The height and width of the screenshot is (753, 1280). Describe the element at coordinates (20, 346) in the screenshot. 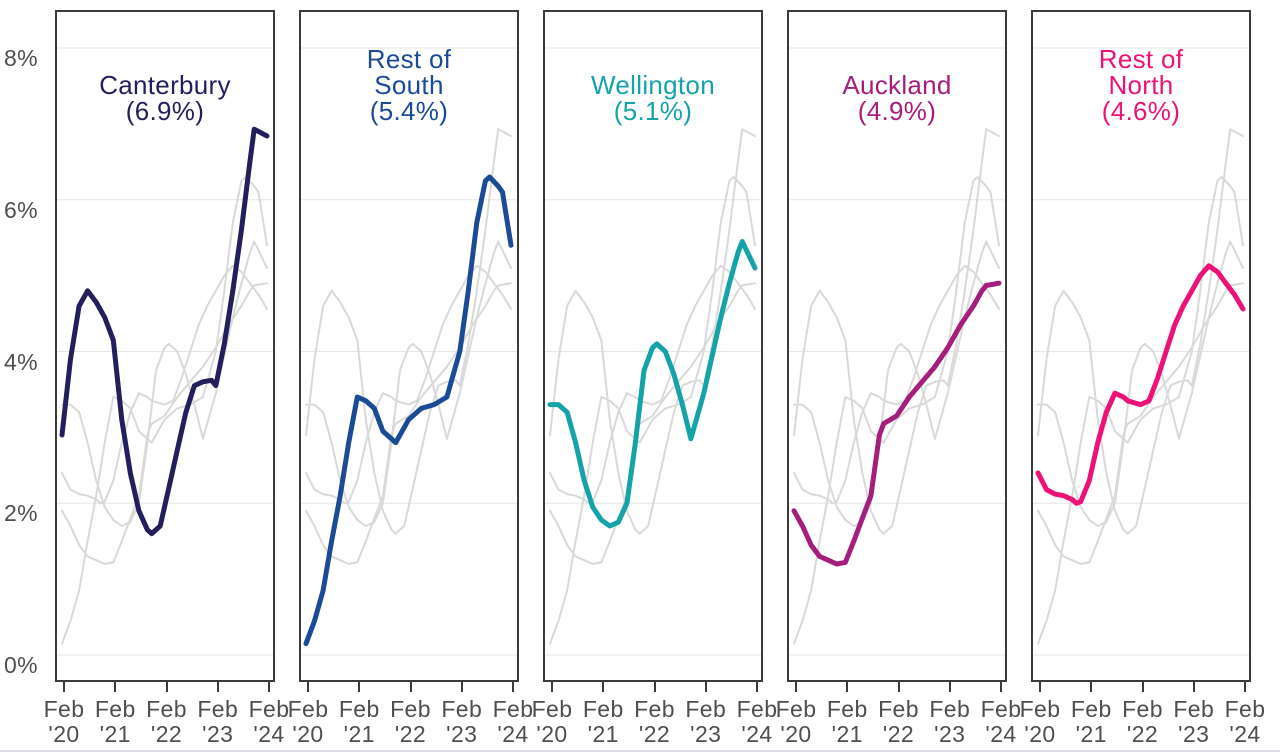

I see `y-axis: 8% 6% 4% 2% 0%` at that location.